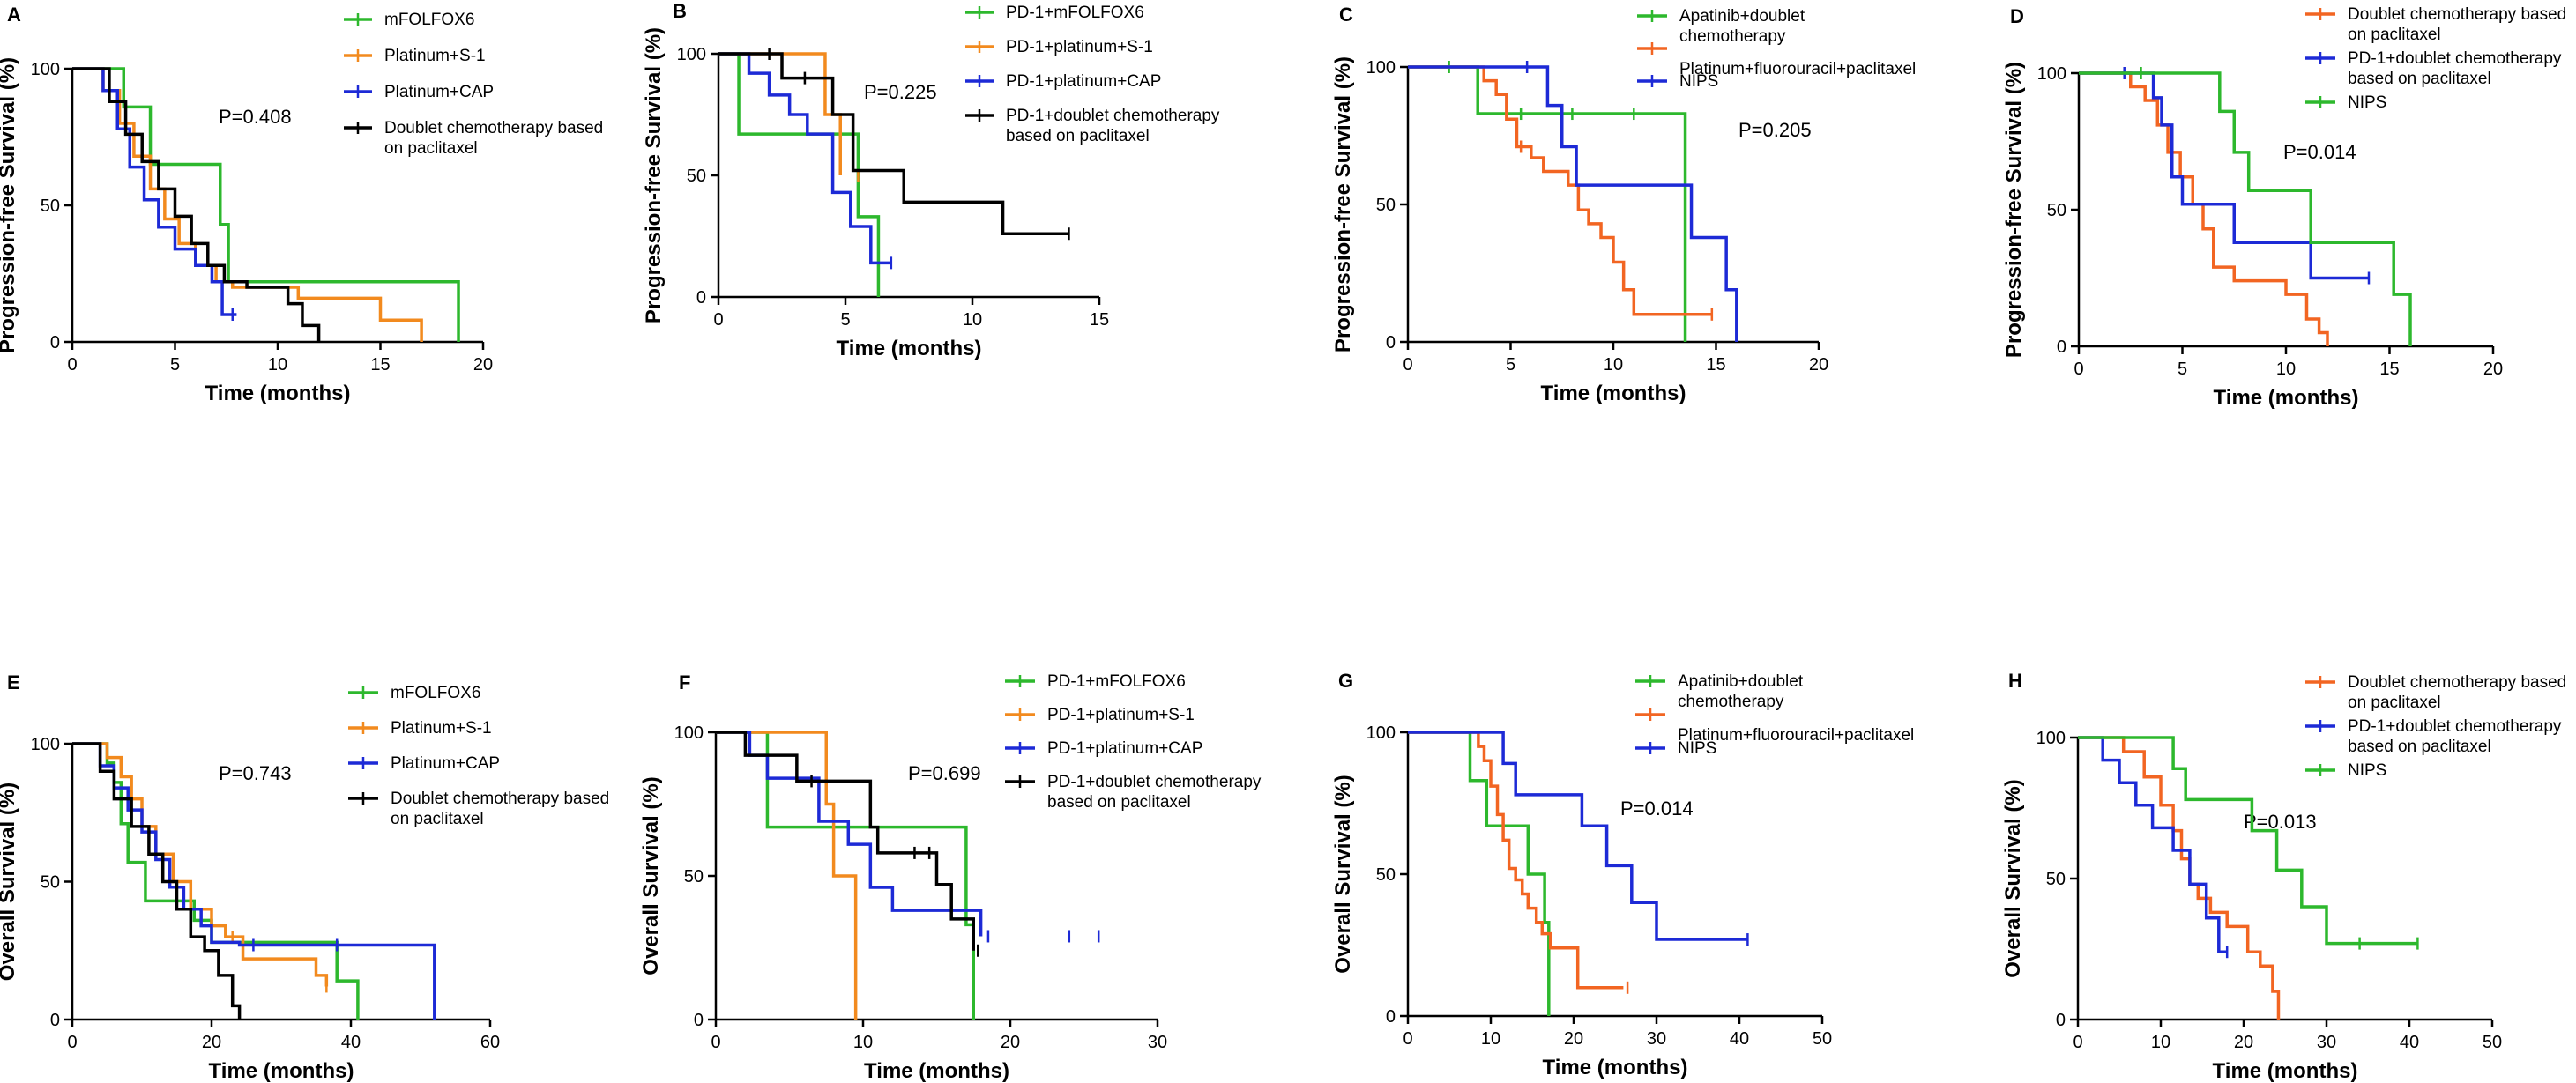 Image resolution: width=2576 pixels, height=1083 pixels. What do you see at coordinates (1080, 47) in the screenshot?
I see `legend-label: PD-1+platinum+S-1` at bounding box center [1080, 47].